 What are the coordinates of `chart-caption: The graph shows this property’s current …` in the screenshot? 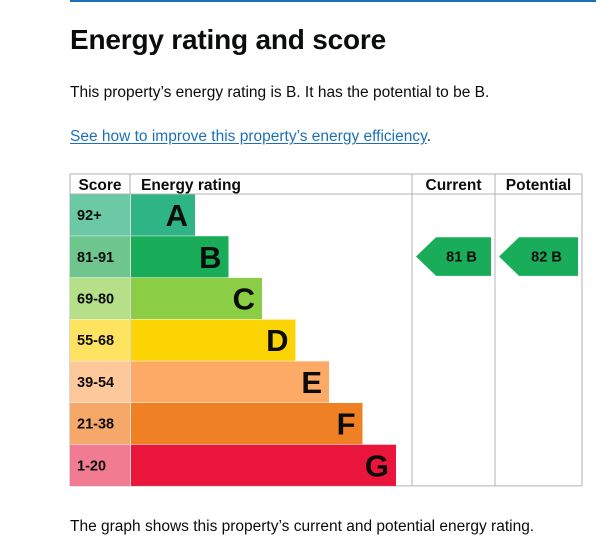 It's located at (302, 526).